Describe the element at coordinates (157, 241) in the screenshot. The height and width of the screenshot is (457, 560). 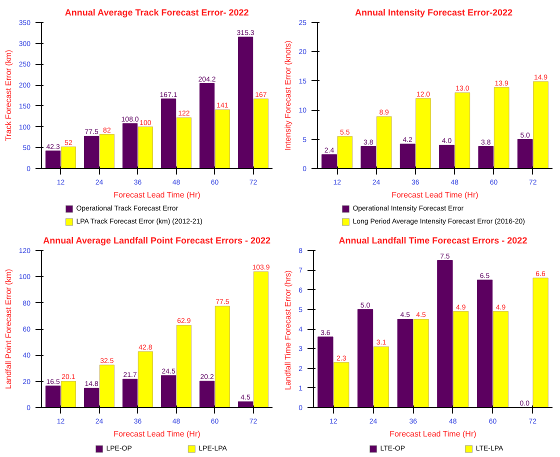
I see `chart-title: Annual Average Landfall Point Forecast Errors - 2022` at that location.